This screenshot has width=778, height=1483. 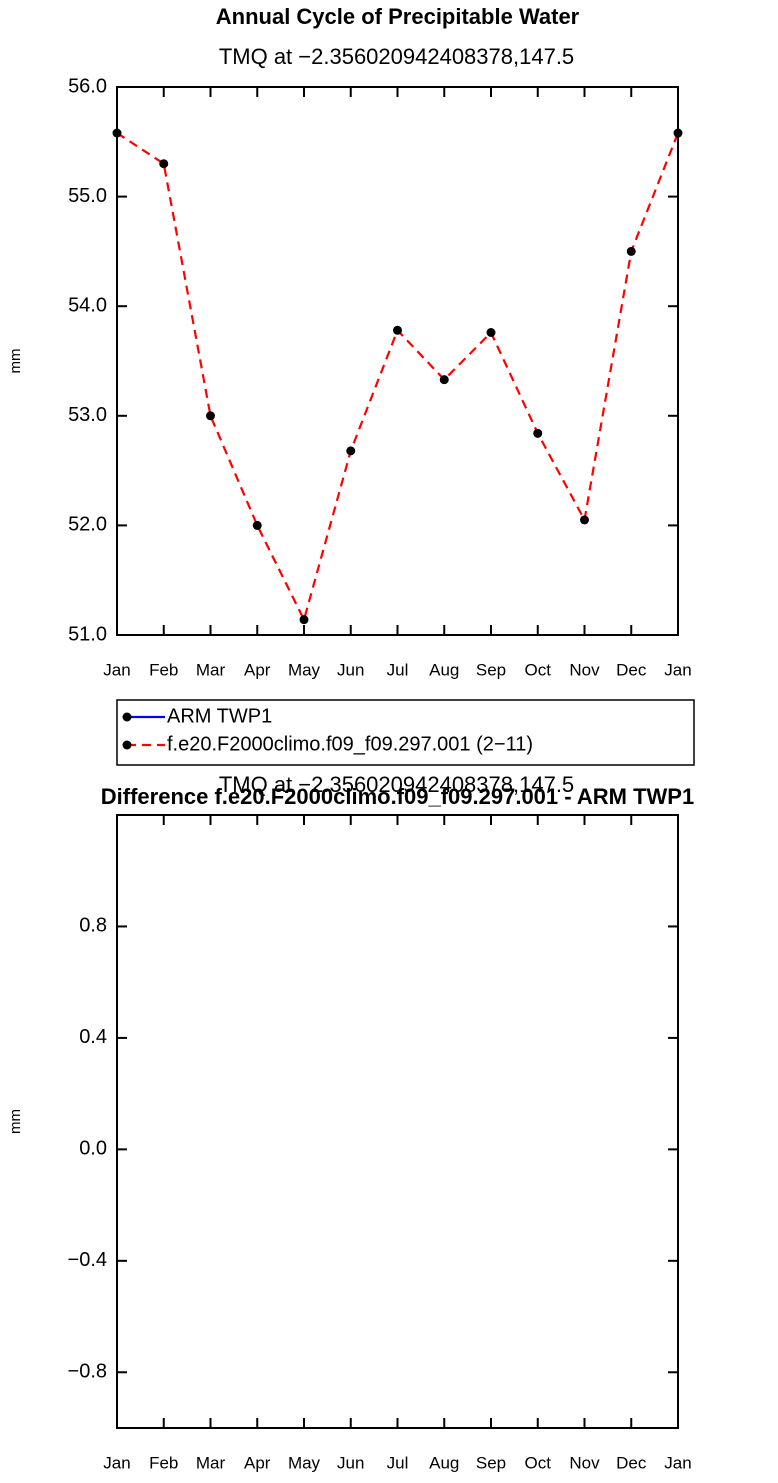 What do you see at coordinates (87, 634) in the screenshot?
I see `y-tick-label: 51.0` at bounding box center [87, 634].